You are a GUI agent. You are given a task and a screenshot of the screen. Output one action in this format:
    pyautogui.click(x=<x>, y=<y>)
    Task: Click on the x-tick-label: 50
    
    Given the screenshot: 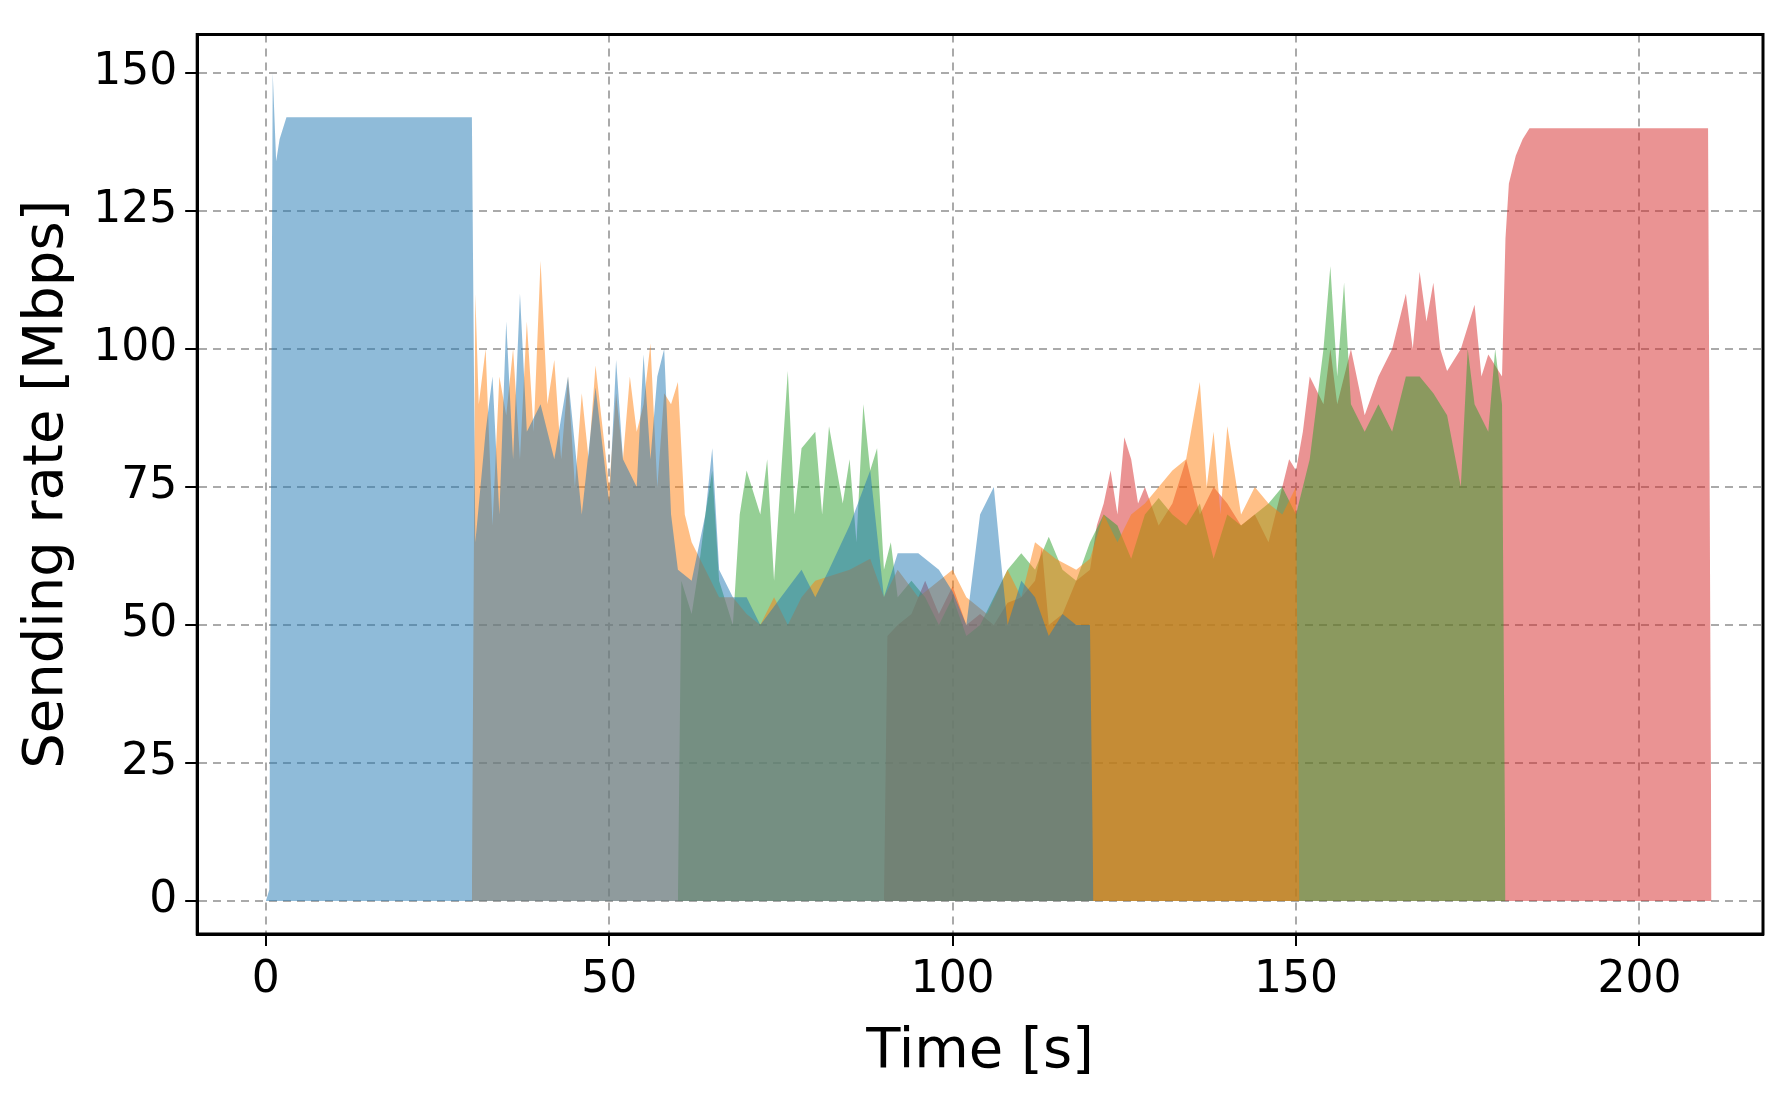 What is the action you would take?
    pyautogui.click(x=609, y=976)
    